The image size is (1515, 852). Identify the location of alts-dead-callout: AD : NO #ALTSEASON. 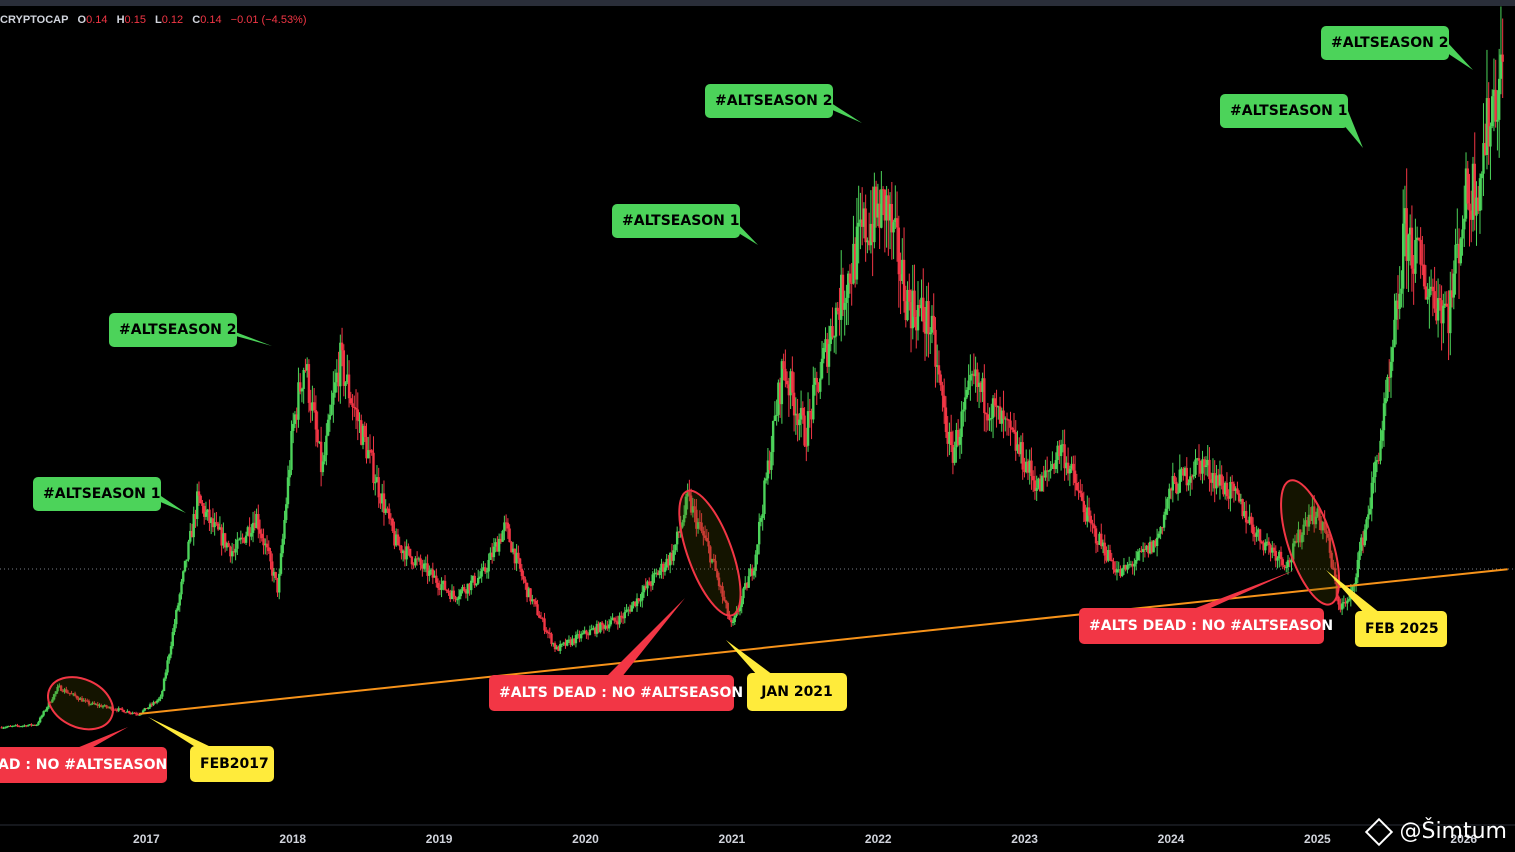
(83, 765).